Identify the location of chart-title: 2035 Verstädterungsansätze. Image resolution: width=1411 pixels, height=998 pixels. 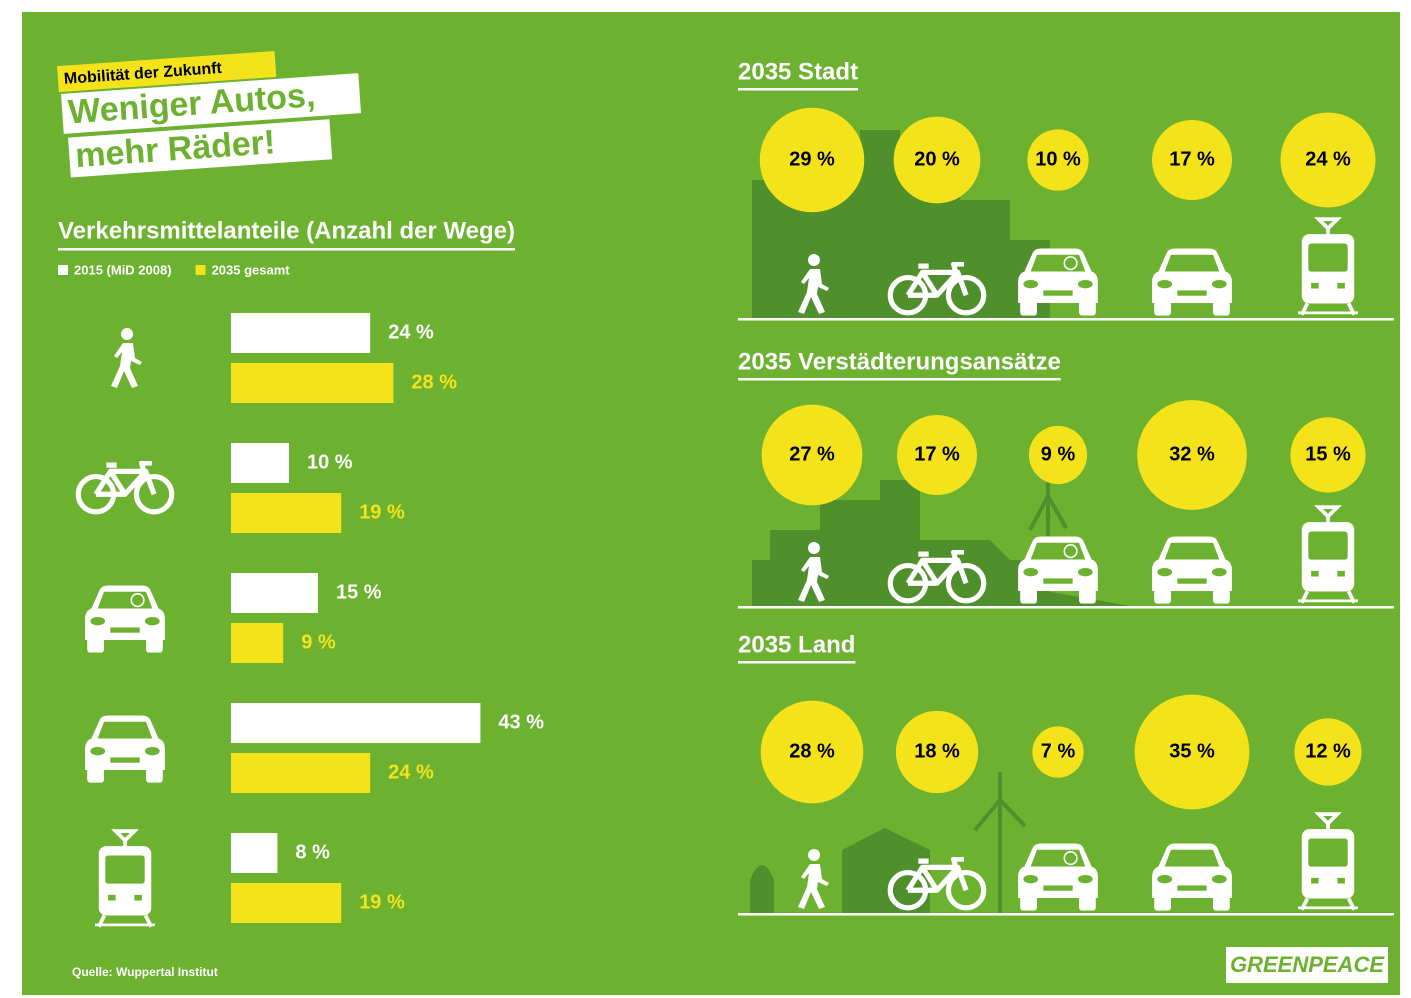
(899, 361).